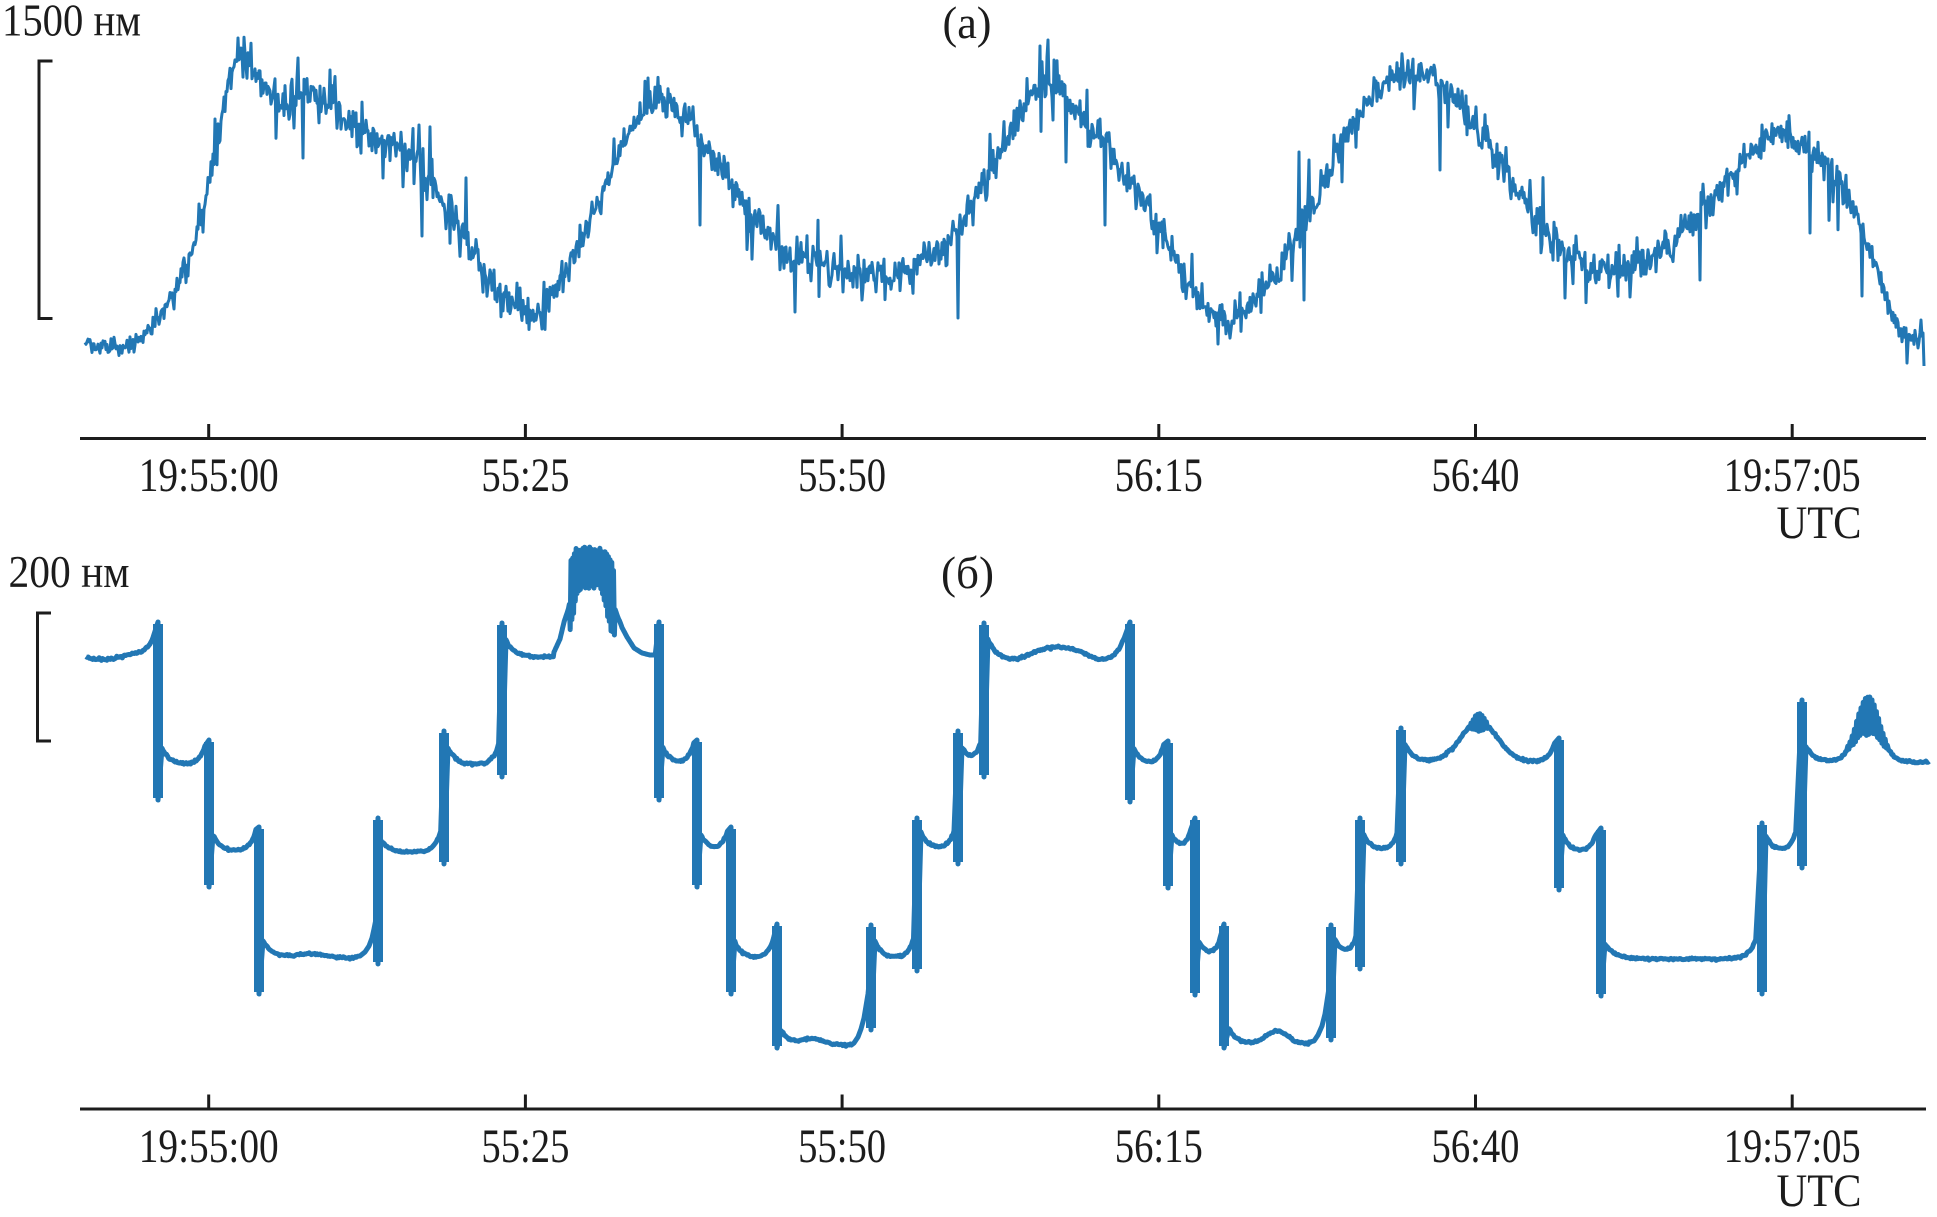 This screenshot has width=1937, height=1217. Describe the element at coordinates (69, 572) in the screenshot. I see `svg-text: 200 нм` at that location.